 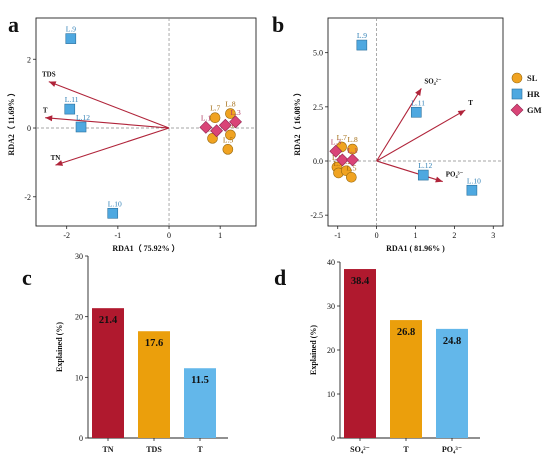 What do you see at coordinates (318, 161) in the screenshot?
I see `y-tick-label: 0.0` at bounding box center [318, 161].